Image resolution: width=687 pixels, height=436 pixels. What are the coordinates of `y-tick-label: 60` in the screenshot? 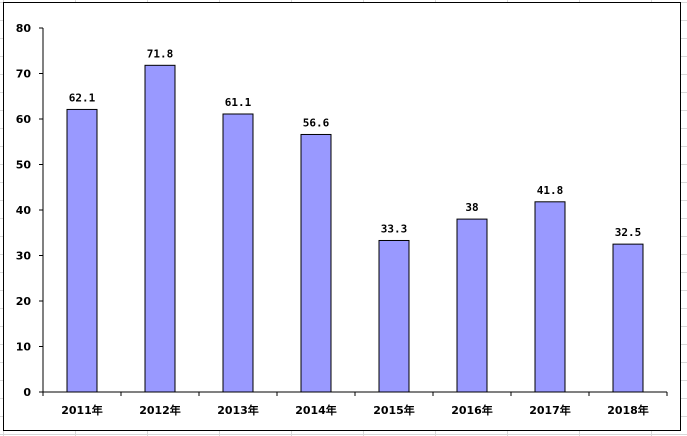 It's located at (24, 119).